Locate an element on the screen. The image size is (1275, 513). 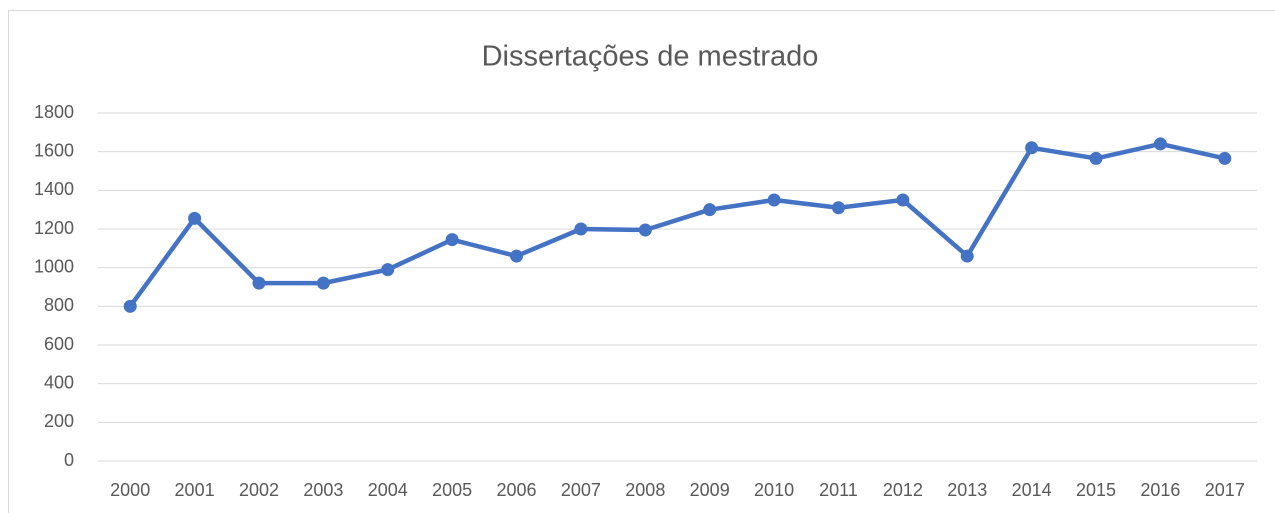
y-tick-label: 800 is located at coordinates (59, 305).